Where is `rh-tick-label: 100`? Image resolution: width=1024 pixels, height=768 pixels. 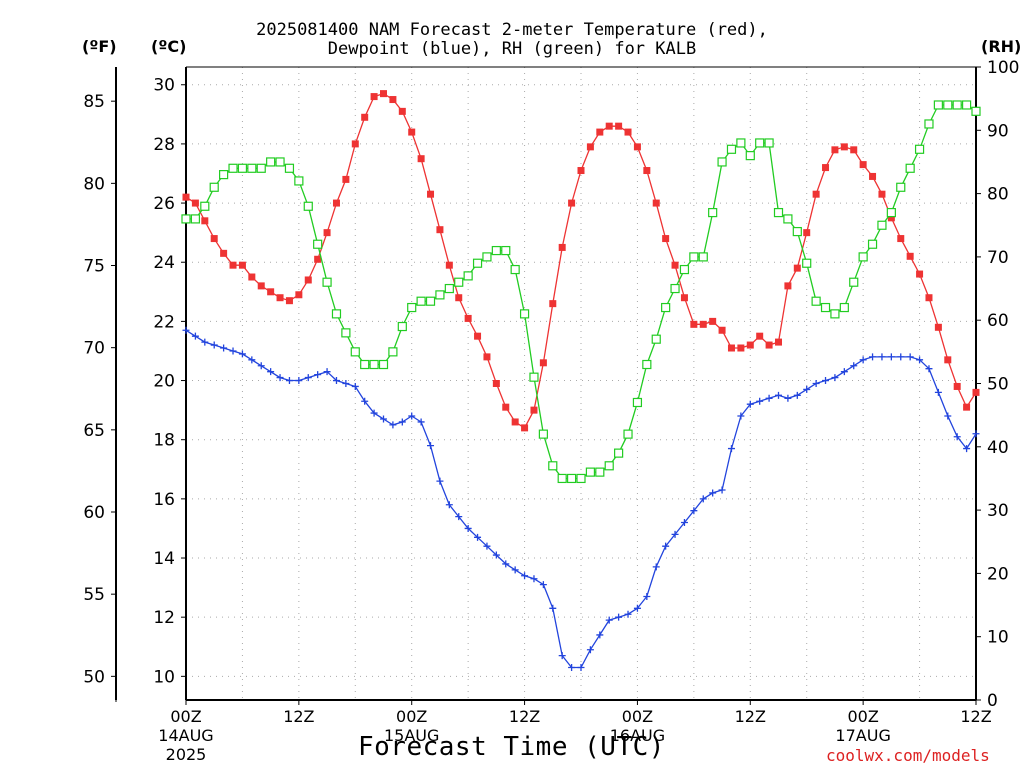 rh-tick-label: 100 is located at coordinates (1003, 68).